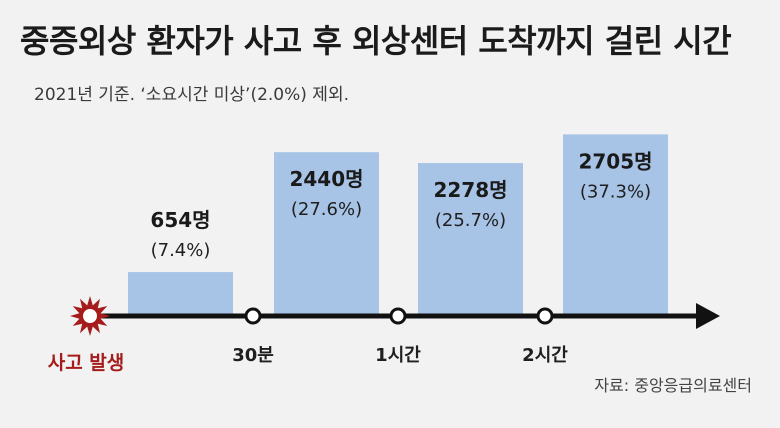 This screenshot has height=428, width=780. I want to click on bar-percent-label: (7.4%), so click(181, 250).